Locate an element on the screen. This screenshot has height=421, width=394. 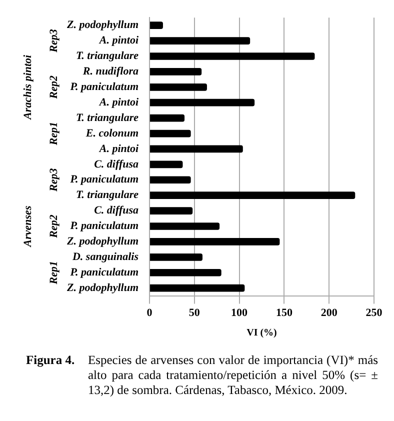
y-tick-label: R. nudiflora is located at coordinates (110, 72).